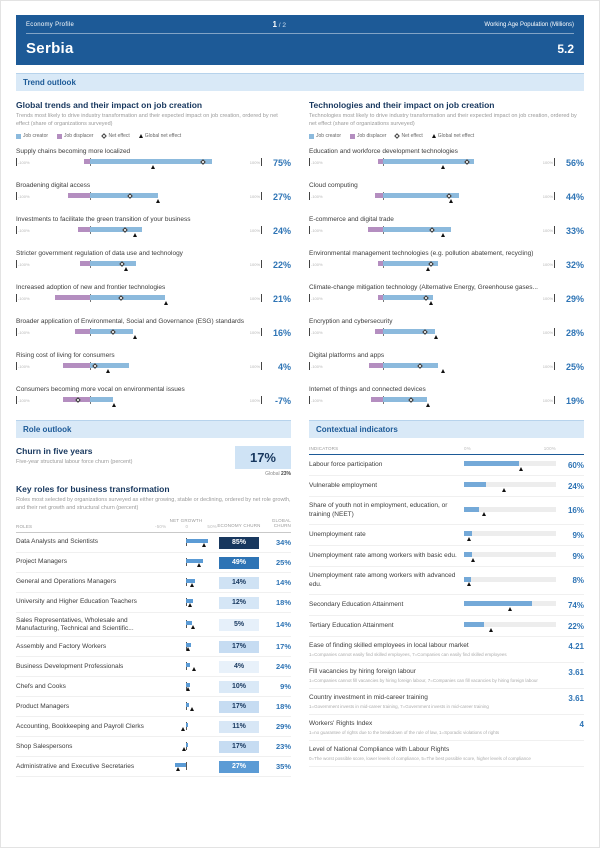  I want to click on indicator-global-marker, so click(491, 629).